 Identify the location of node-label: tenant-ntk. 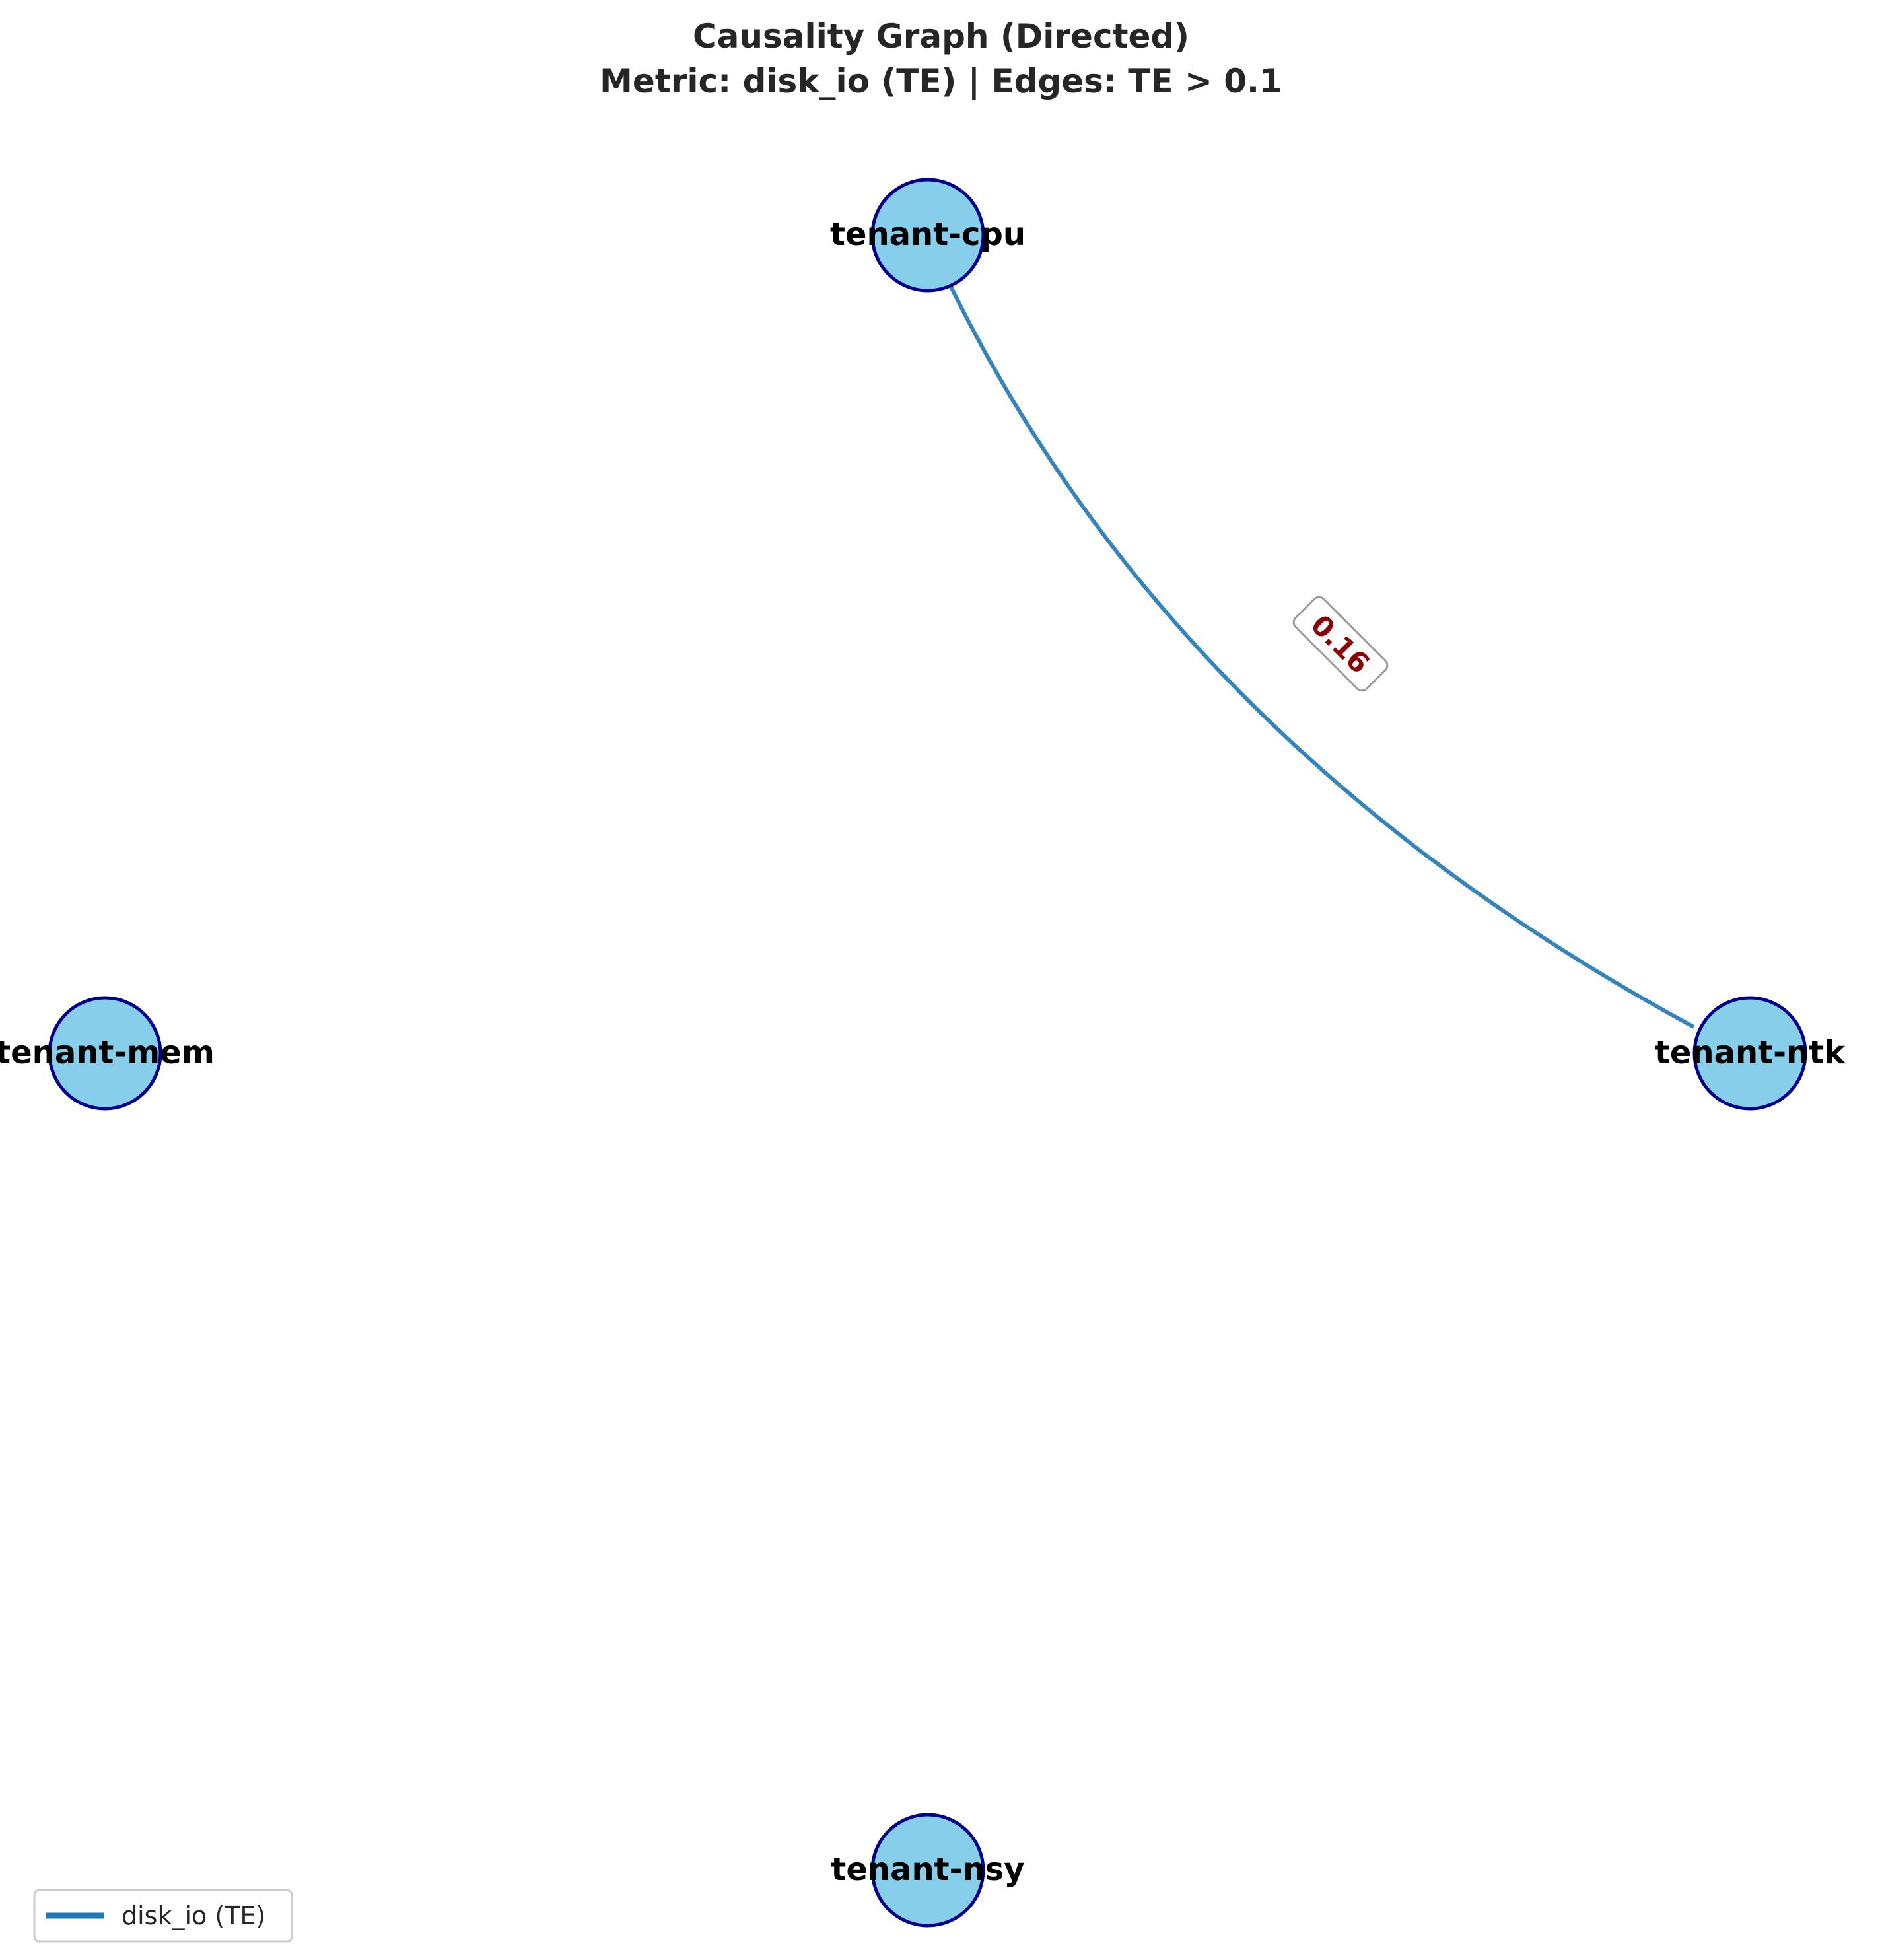
(1750, 1052).